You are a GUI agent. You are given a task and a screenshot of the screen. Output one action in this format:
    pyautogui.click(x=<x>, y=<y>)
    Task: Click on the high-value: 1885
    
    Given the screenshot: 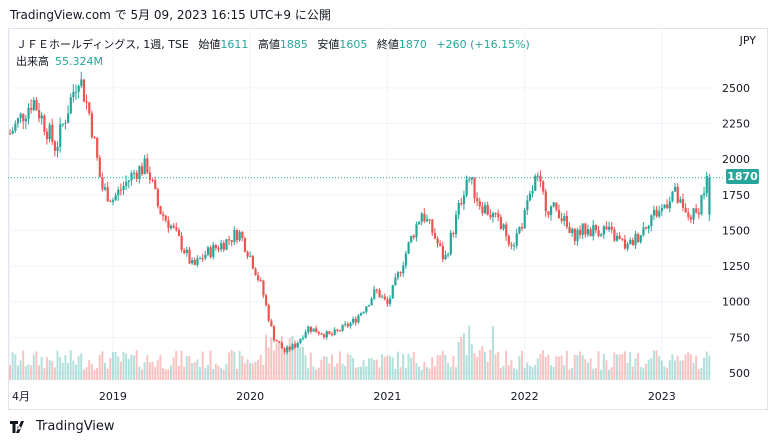 What is the action you would take?
    pyautogui.click(x=293, y=44)
    